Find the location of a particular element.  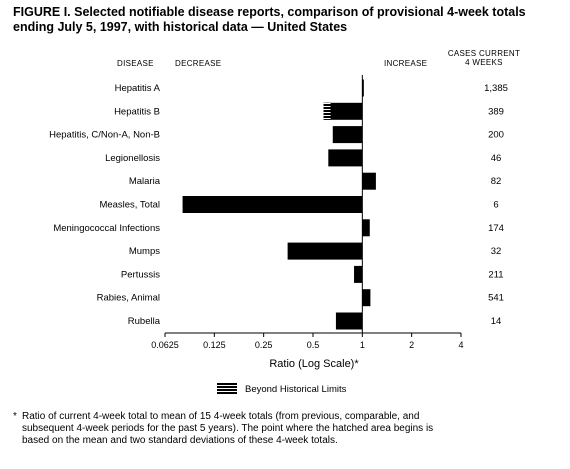

cases-value: 200 is located at coordinates (496, 135).